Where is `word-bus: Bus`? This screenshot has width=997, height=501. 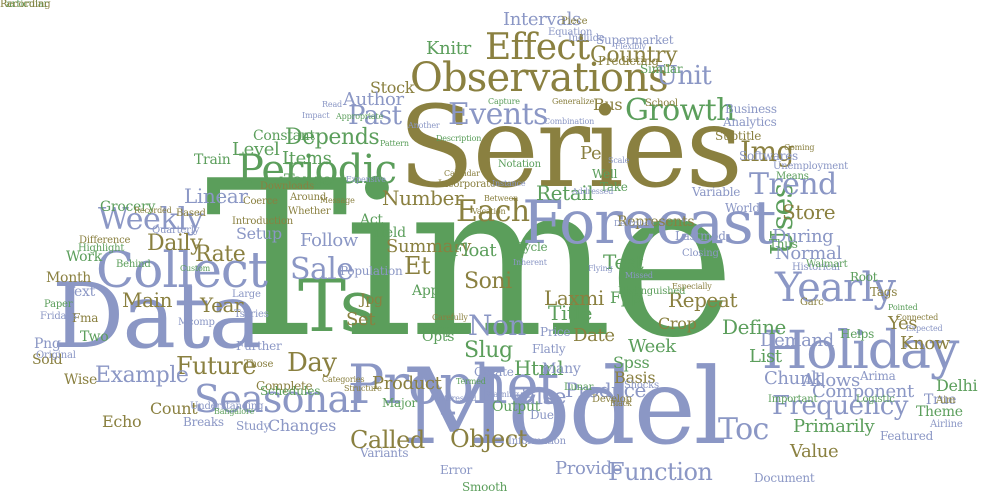 word-bus: Bus is located at coordinates (608, 104).